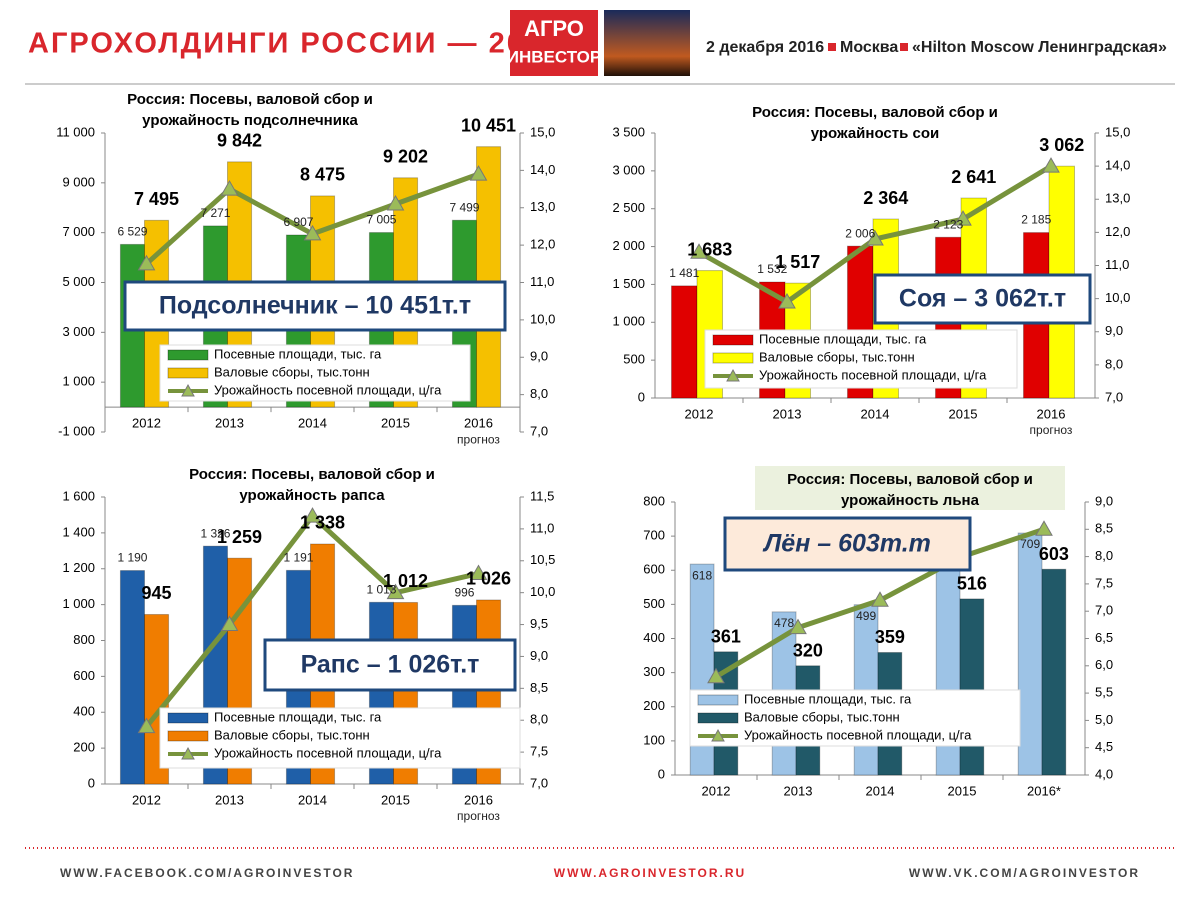 The width and height of the screenshot is (1200, 899). Describe the element at coordinates (239, 537) in the screenshot. I see `value-label: 1 259` at that location.